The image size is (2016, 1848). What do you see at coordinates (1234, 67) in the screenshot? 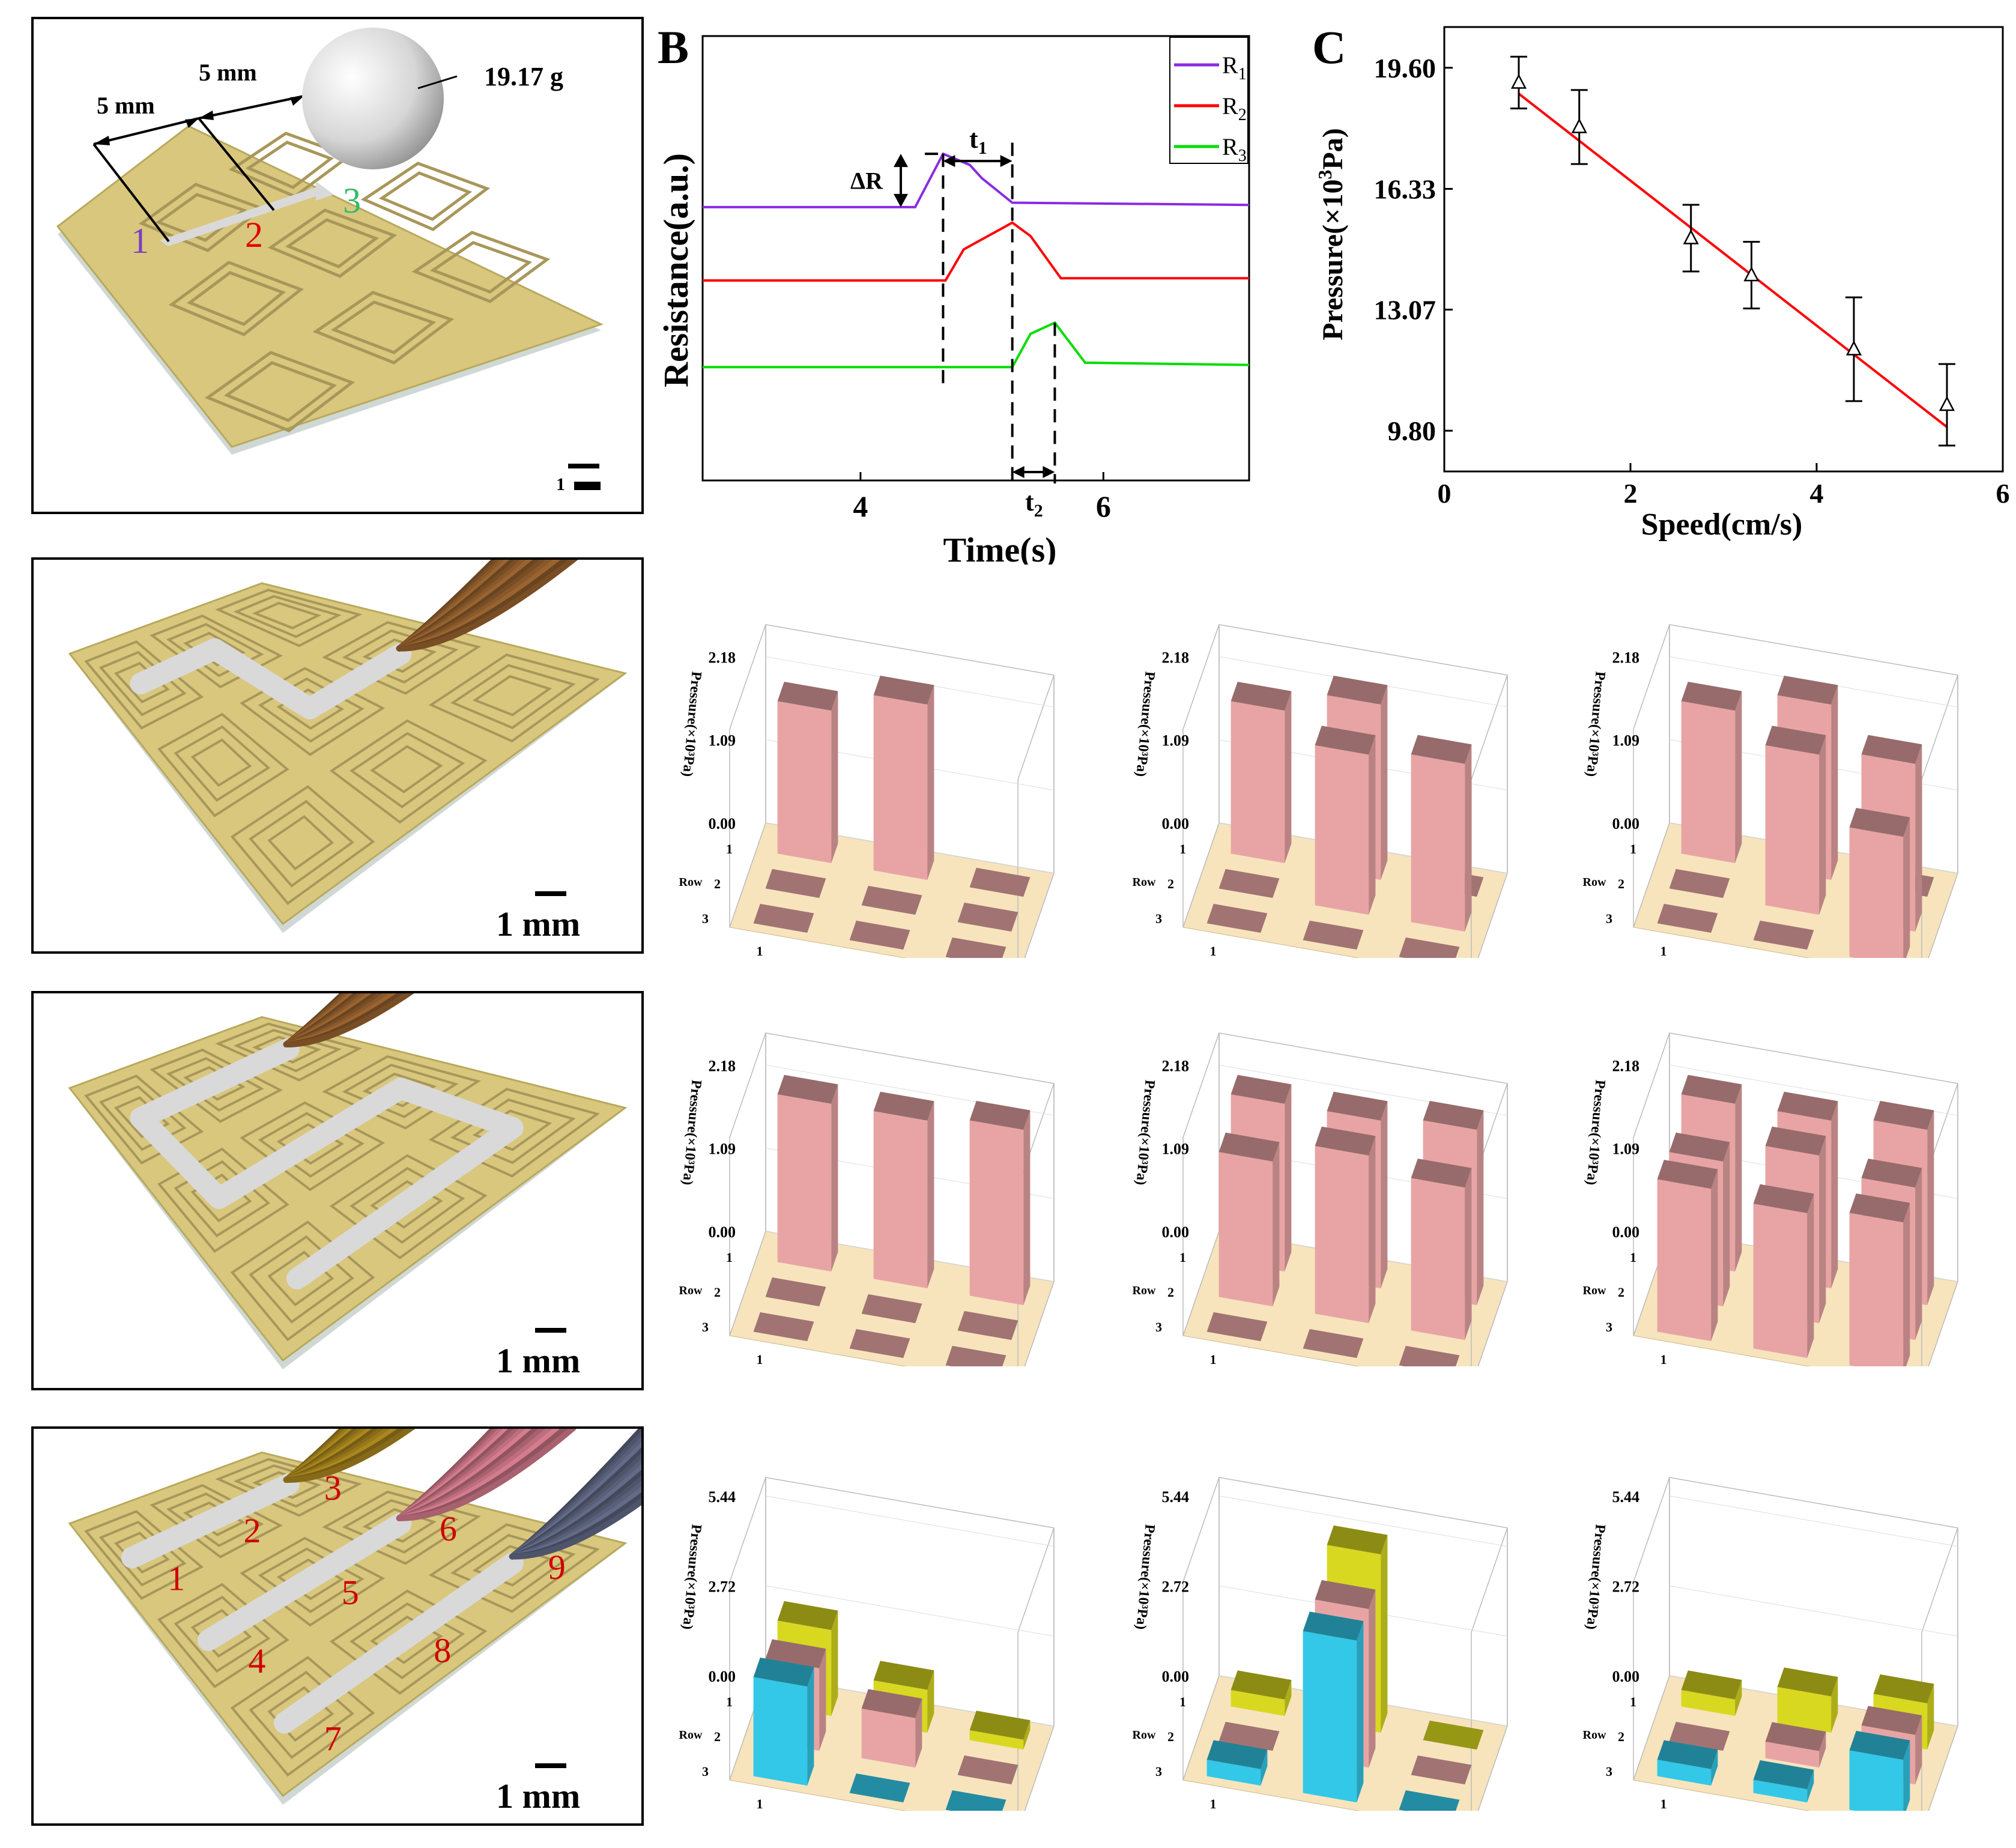
I see `legend-label: R1` at bounding box center [1234, 67].